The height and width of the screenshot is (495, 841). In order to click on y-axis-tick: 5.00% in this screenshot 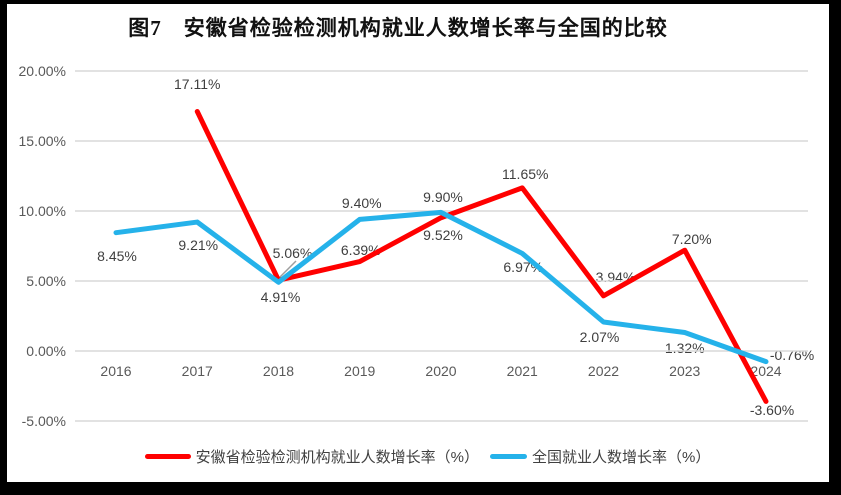, I will do `click(46, 281)`.